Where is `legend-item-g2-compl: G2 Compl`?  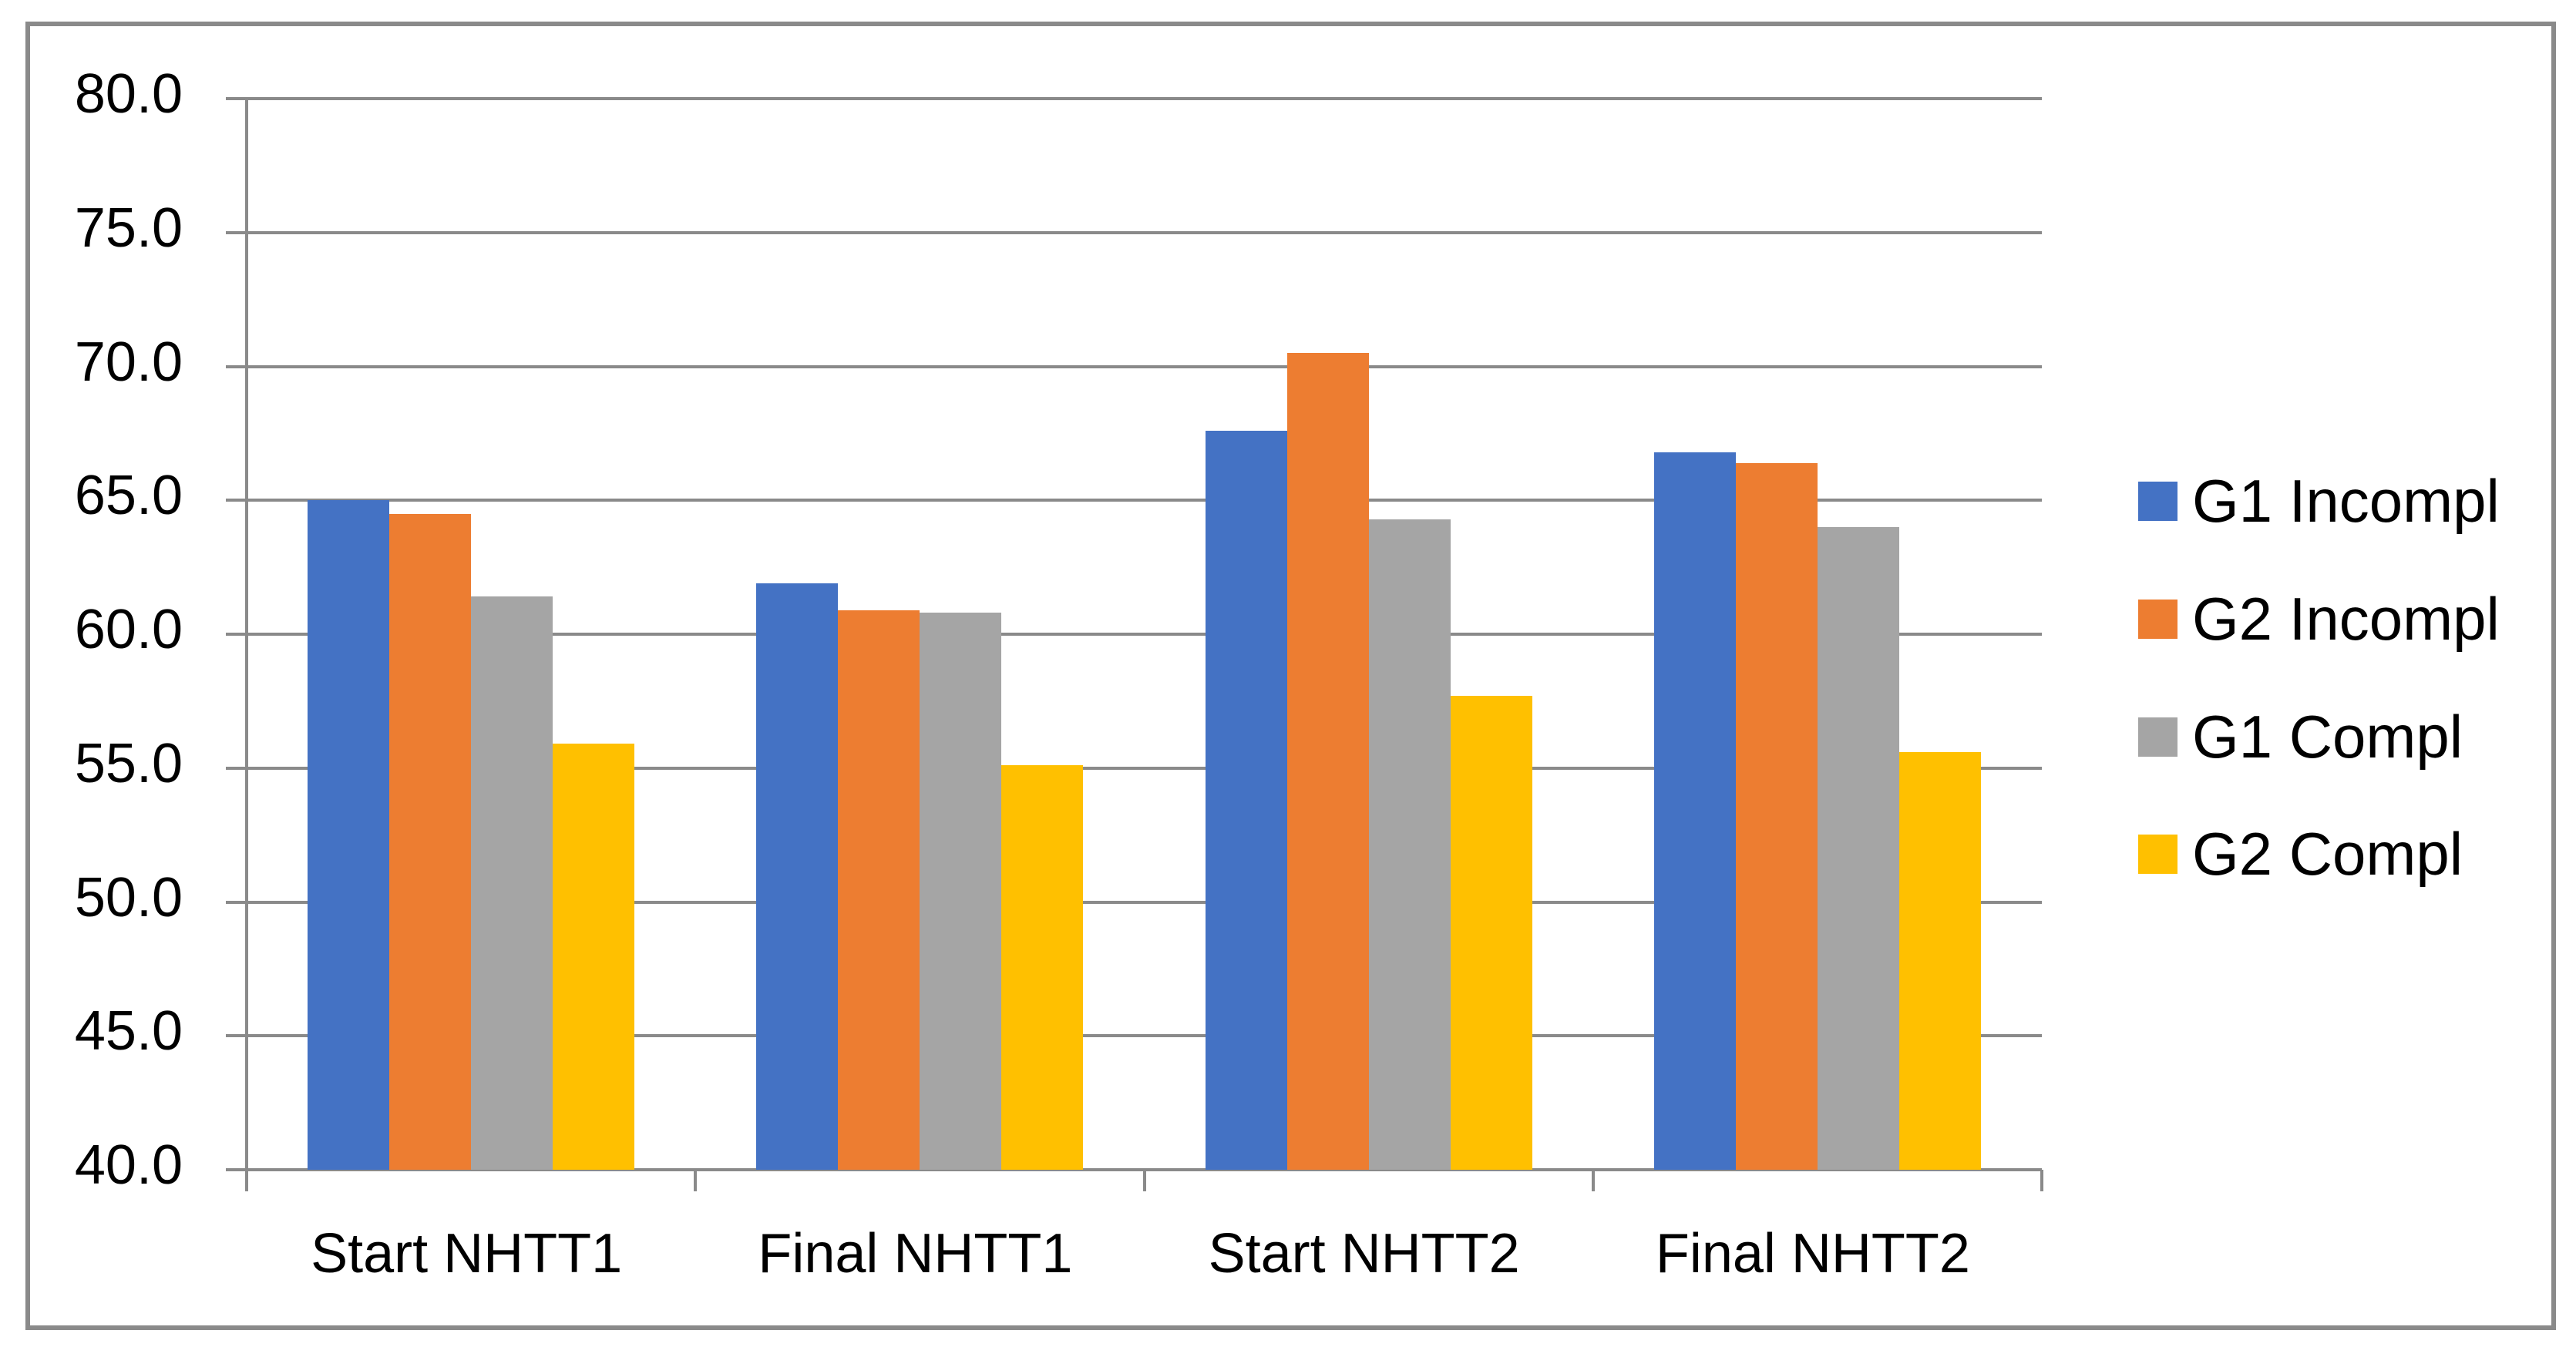 legend-item-g2-compl: G2 Compl is located at coordinates (2300, 853).